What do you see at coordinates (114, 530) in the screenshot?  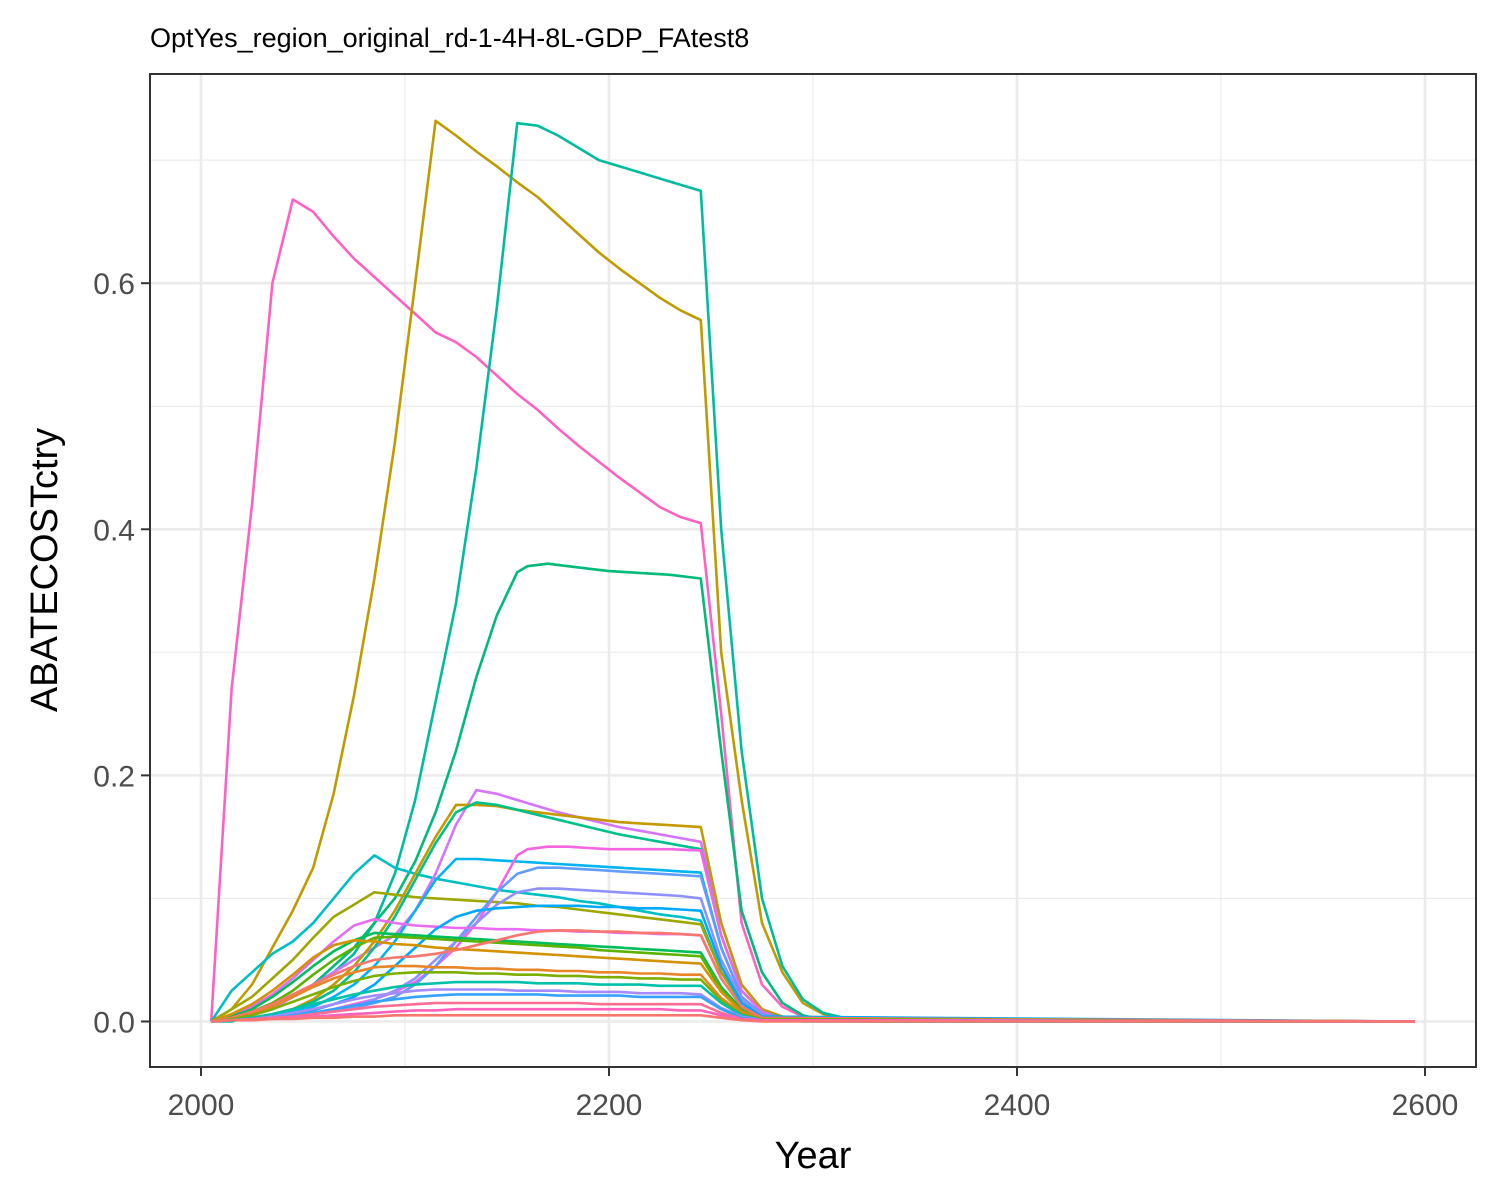 I see `y-tick-label: 0.4` at bounding box center [114, 530].